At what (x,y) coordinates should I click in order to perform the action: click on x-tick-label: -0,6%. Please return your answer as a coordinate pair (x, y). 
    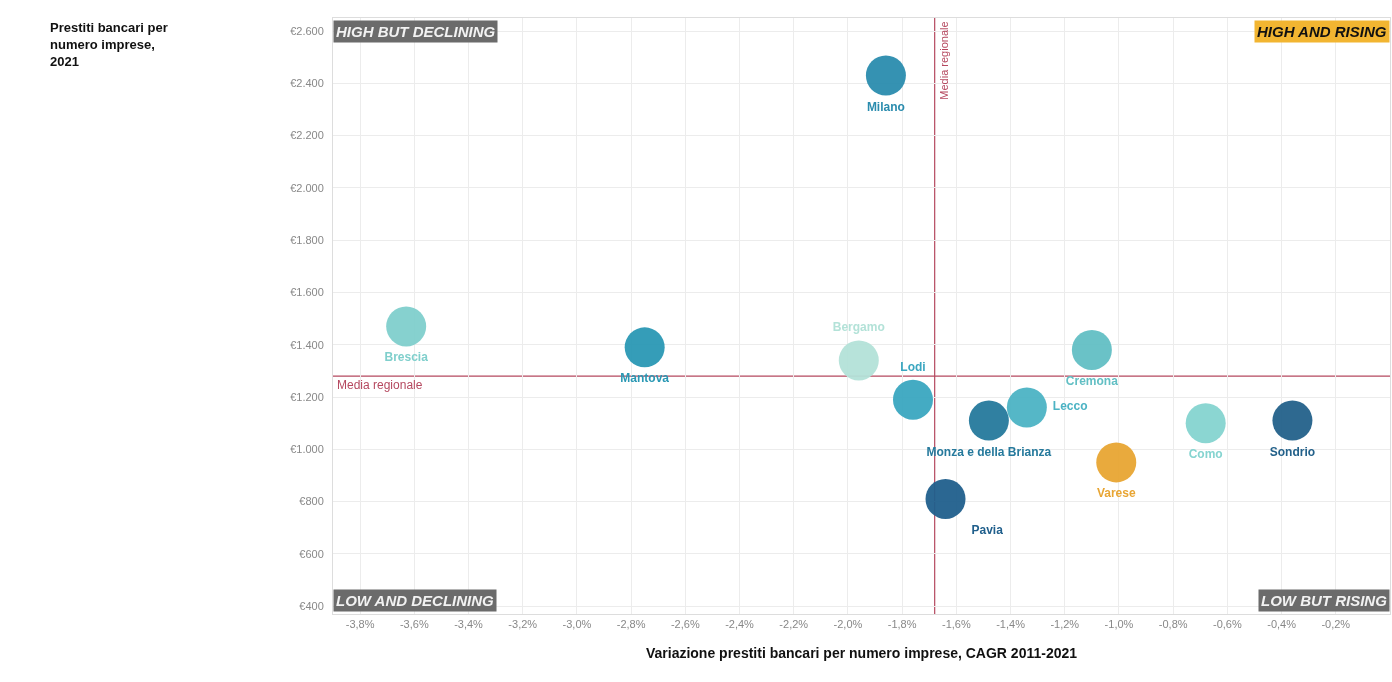
    Looking at the image, I should click on (1227, 624).